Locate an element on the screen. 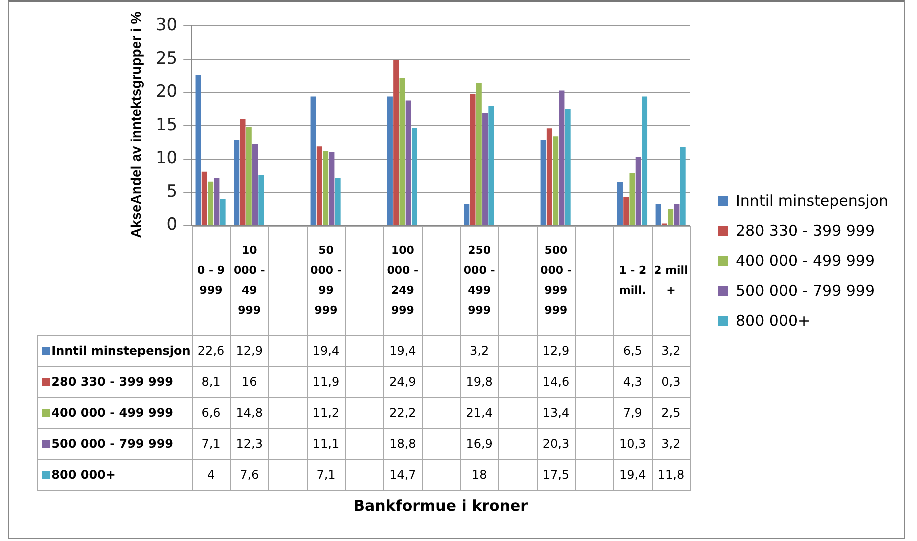 This screenshot has width=917, height=541. x-tick-label: 0 - 9 999 is located at coordinates (211, 281).